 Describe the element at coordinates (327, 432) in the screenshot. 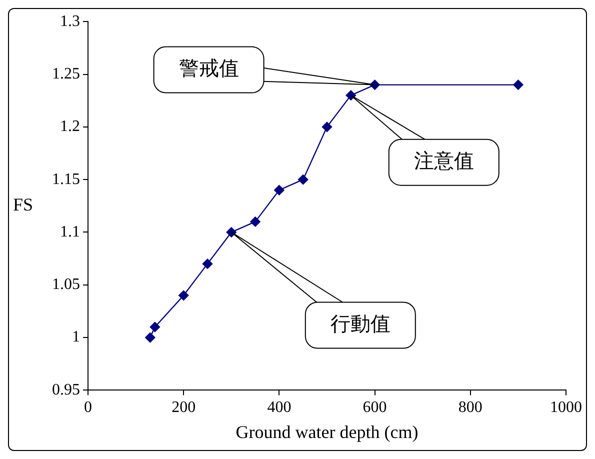

I see `x-axis-title: Ground water depth (cm)` at that location.